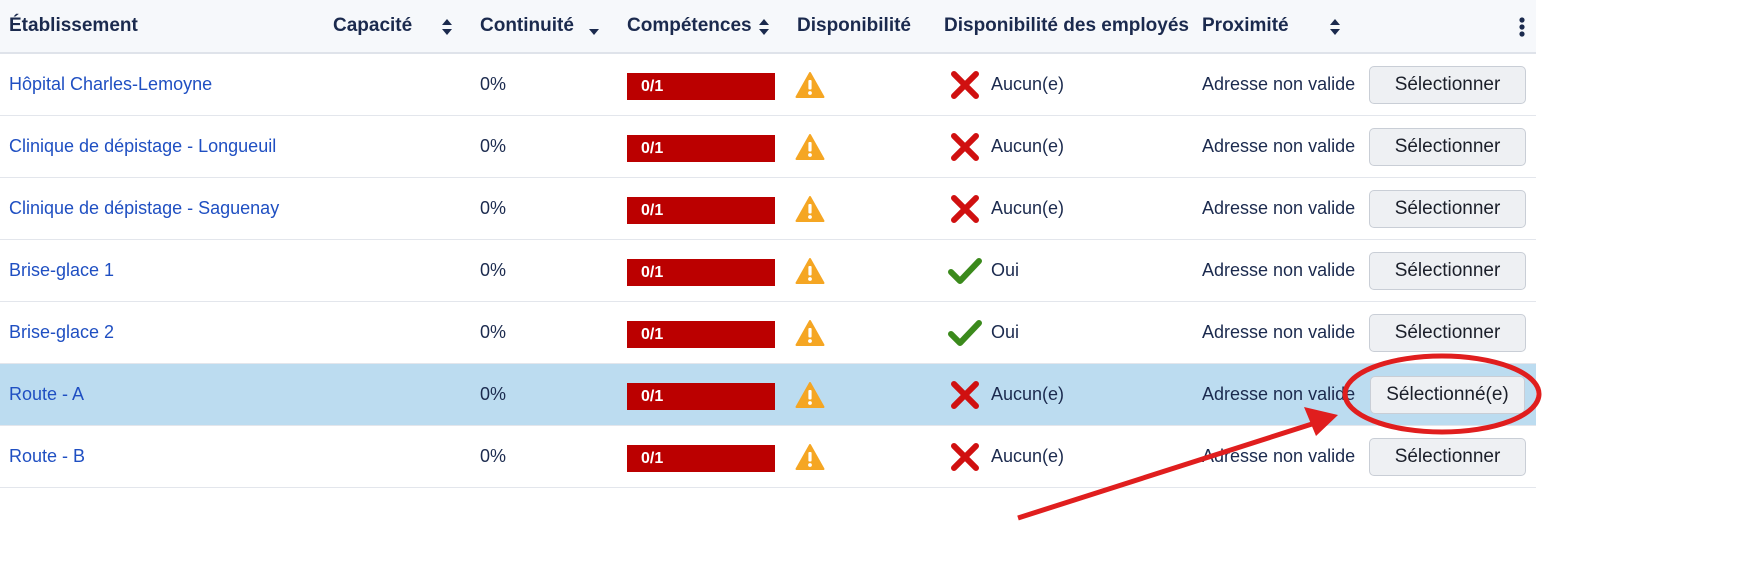 This screenshot has height=586, width=1759. Describe the element at coordinates (62, 270) in the screenshot. I see `establishment-link: Brise-glace 1` at that location.